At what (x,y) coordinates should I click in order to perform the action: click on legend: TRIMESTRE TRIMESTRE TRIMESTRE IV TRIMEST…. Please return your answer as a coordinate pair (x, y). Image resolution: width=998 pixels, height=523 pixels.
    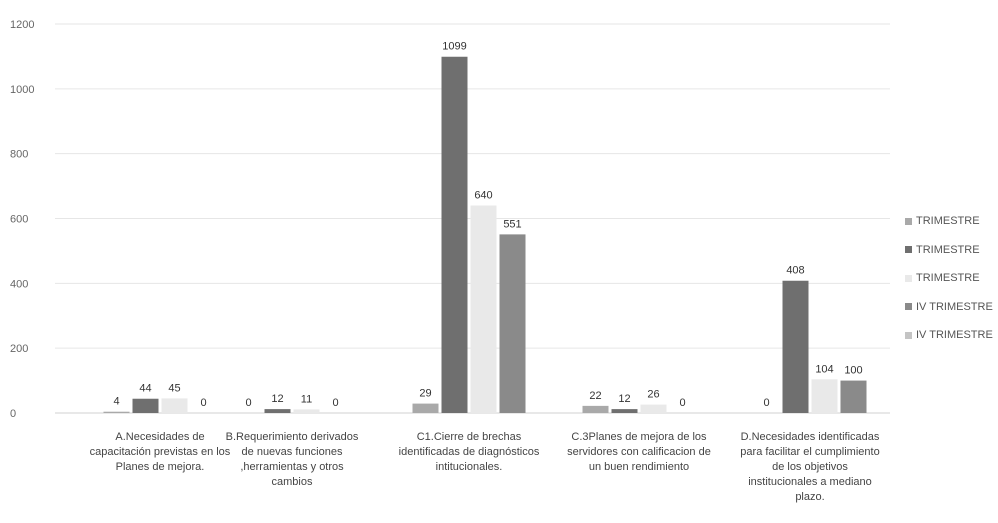
    Looking at the image, I should click on (949, 278).